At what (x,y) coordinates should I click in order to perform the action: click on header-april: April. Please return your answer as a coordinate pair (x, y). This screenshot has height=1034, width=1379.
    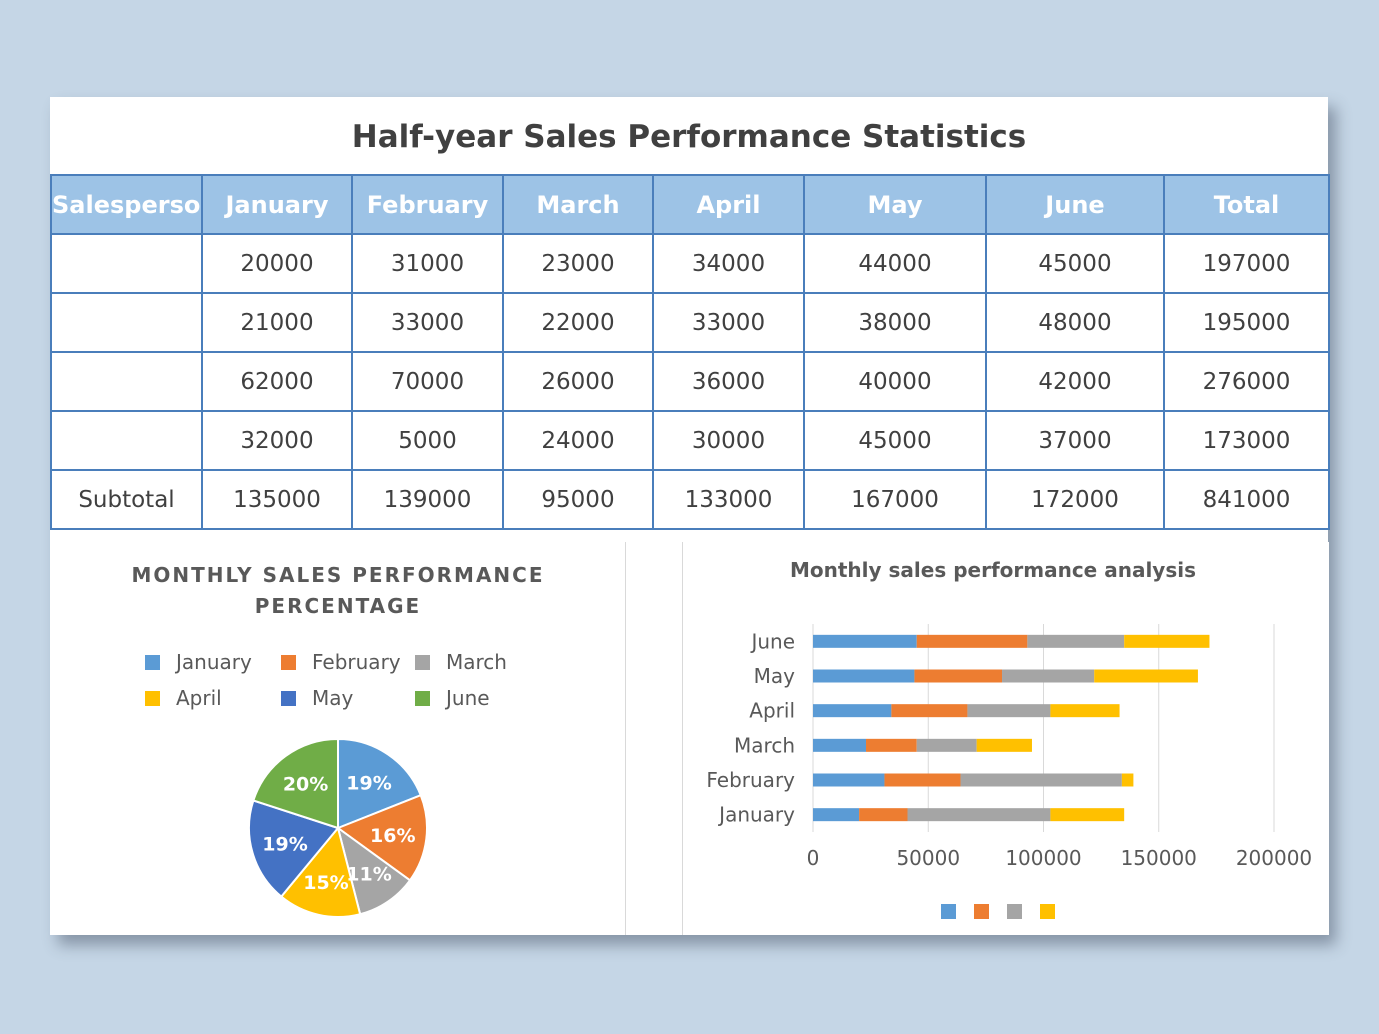
    Looking at the image, I should click on (728, 204).